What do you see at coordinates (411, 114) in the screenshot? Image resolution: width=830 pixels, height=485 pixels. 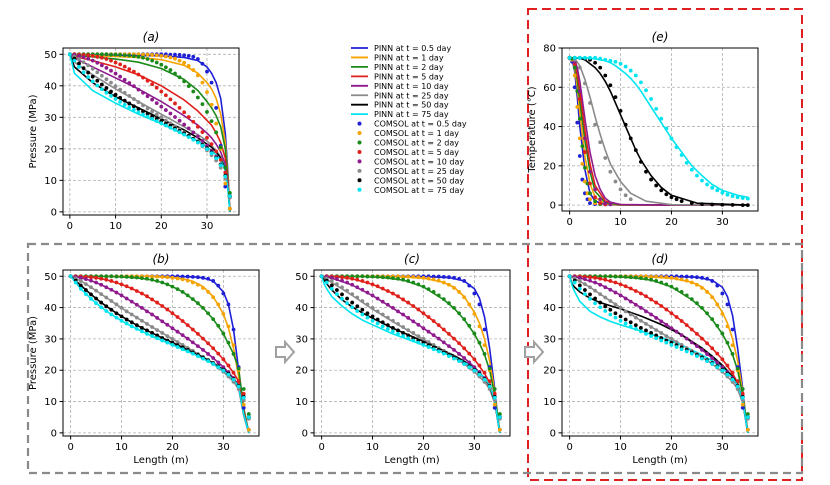 I see `legend-label: PINN at t = 75 day` at bounding box center [411, 114].